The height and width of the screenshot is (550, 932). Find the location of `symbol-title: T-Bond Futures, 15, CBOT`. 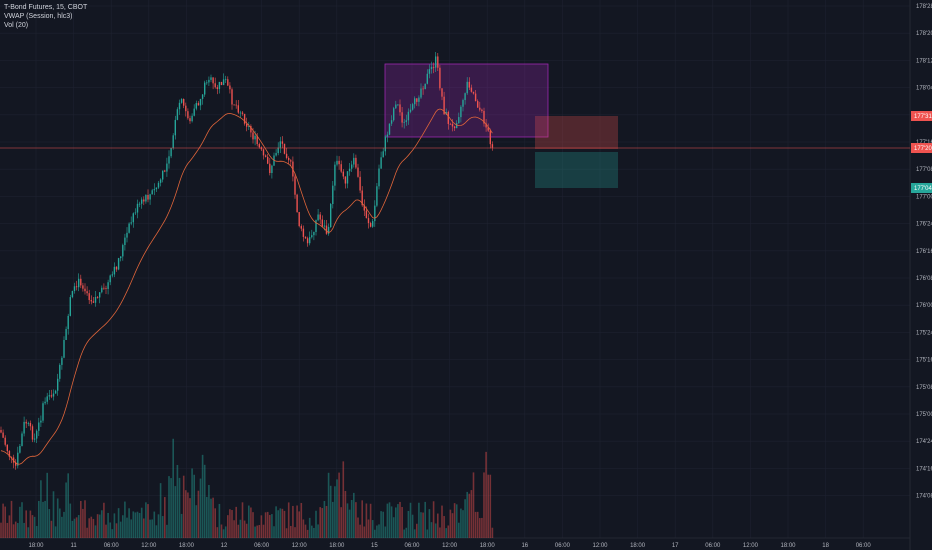

symbol-title: T-Bond Futures, 15, CBOT is located at coordinates (46, 7).